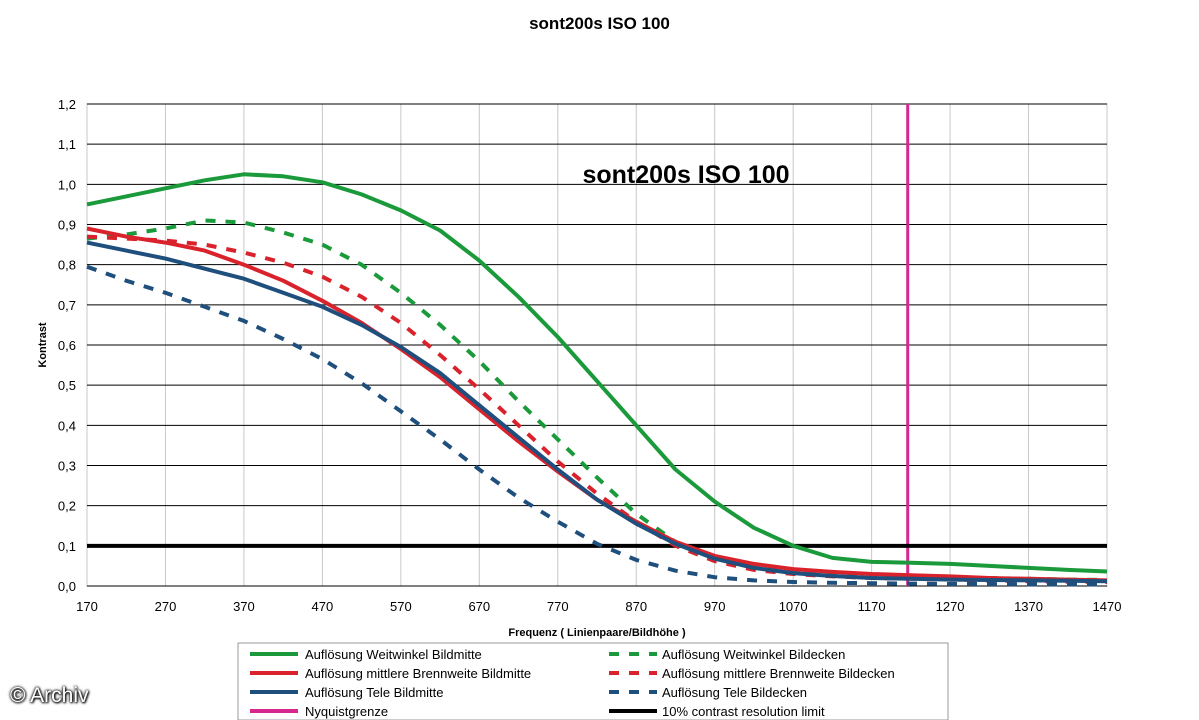  Describe the element at coordinates (67, 305) in the screenshot. I see `y-tick-label: 0,7` at that location.